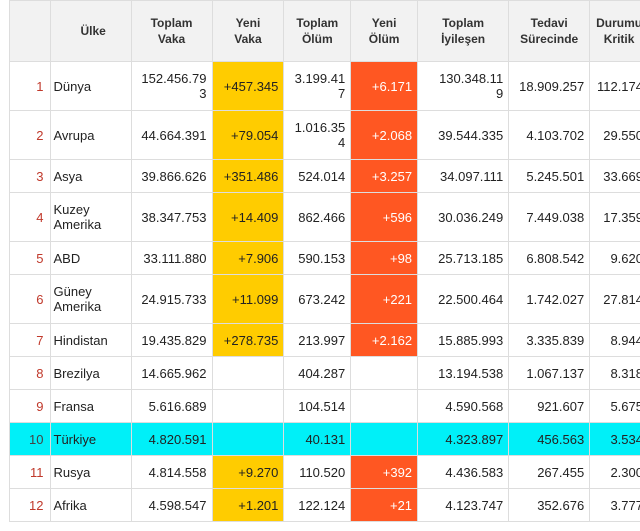 Image resolution: width=640 pixels, height=531 pixels. Describe the element at coordinates (171, 299) in the screenshot. I see `total-cases-cell: 24.915.733` at that location.